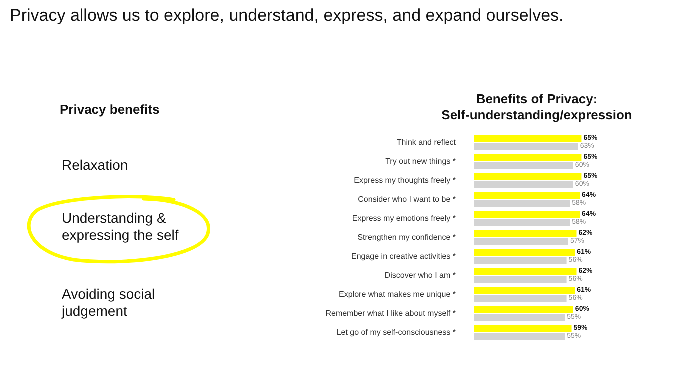  What do you see at coordinates (391, 313) in the screenshot?
I see `y-tick-label: Remember what I like about myself *` at bounding box center [391, 313].